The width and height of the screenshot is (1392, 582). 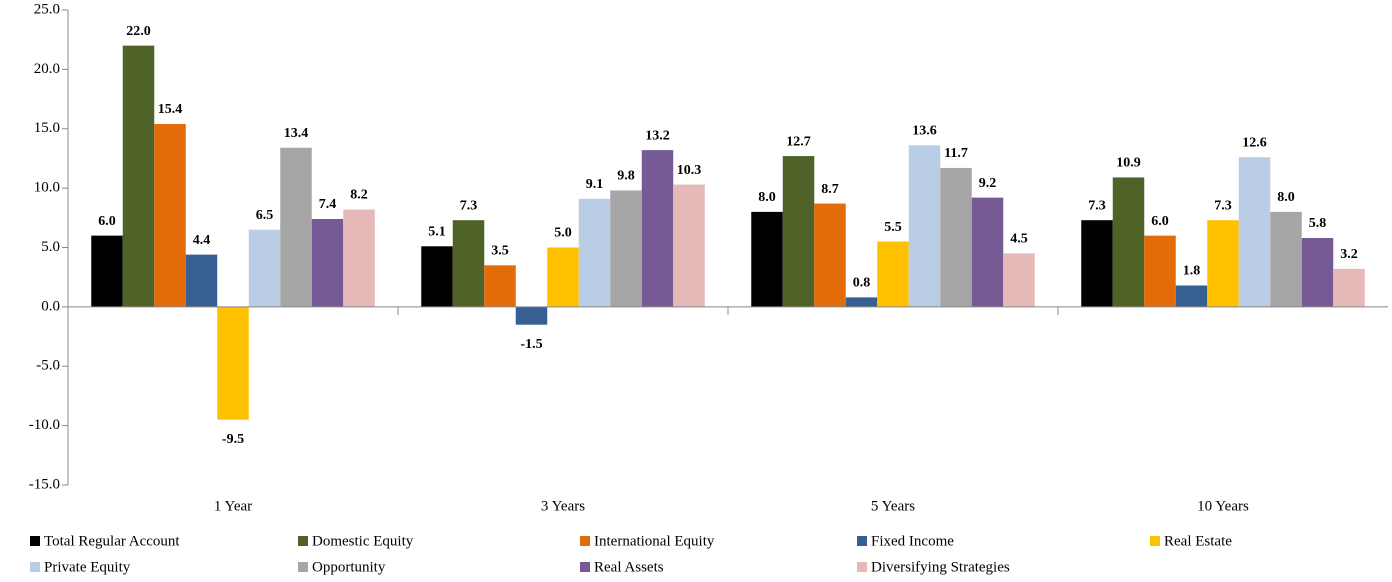 What do you see at coordinates (657, 135) in the screenshot?
I see `data-label: 13.2` at bounding box center [657, 135].